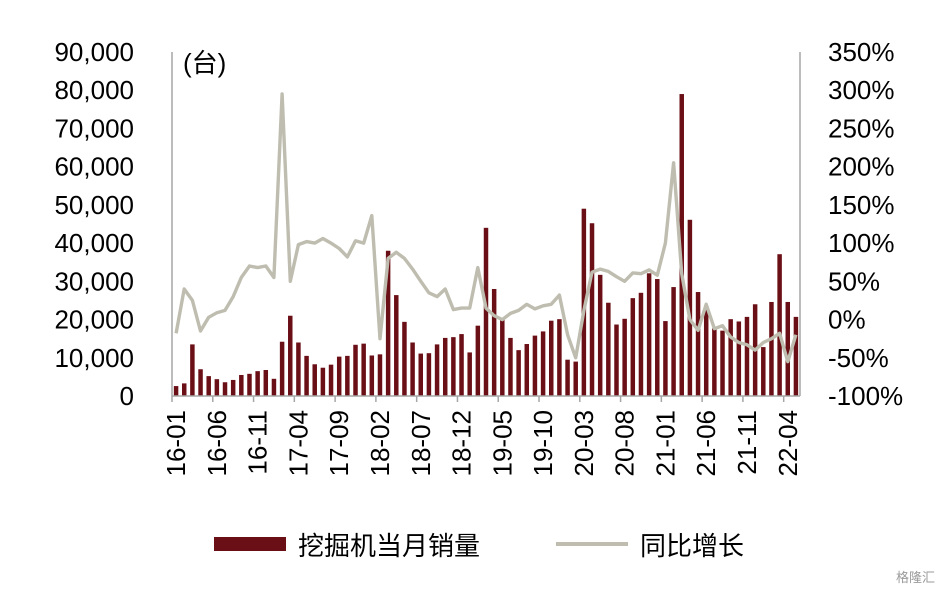 Image resolution: width=941 pixels, height=592 pixels. What do you see at coordinates (861, 205) in the screenshot?
I see `right-tick-label: 150%` at bounding box center [861, 205].